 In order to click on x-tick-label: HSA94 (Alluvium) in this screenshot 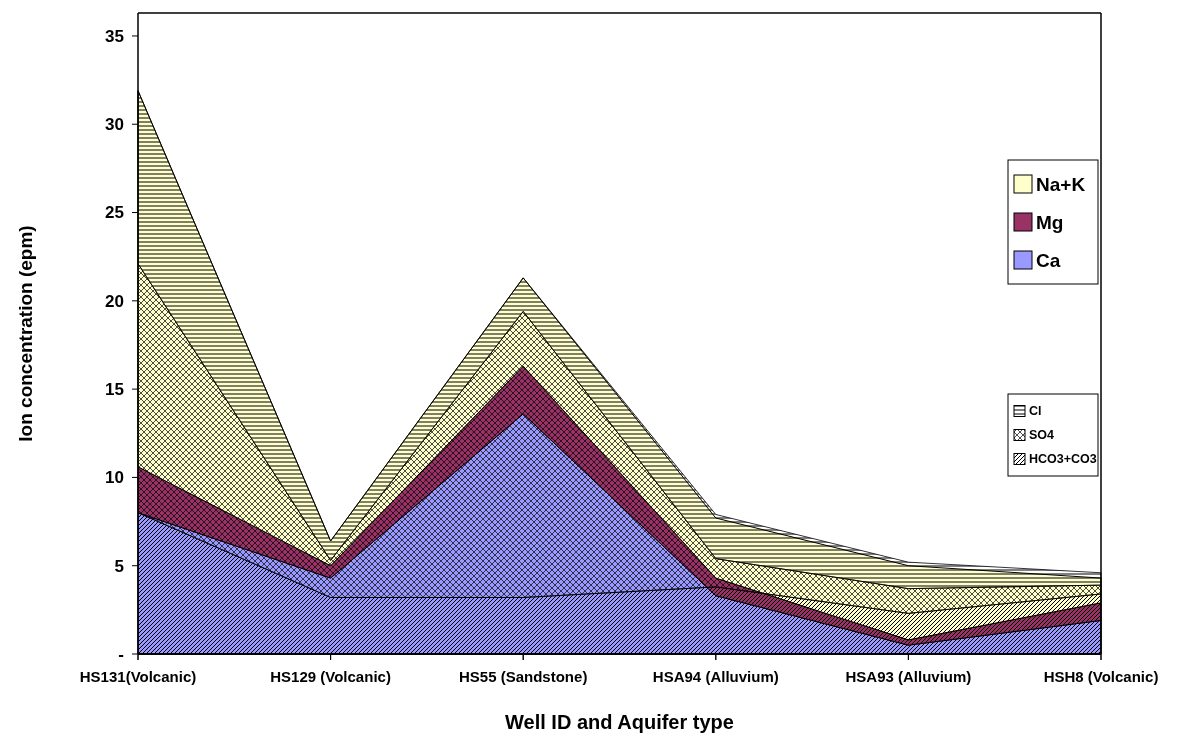, I will do `click(715, 676)`.